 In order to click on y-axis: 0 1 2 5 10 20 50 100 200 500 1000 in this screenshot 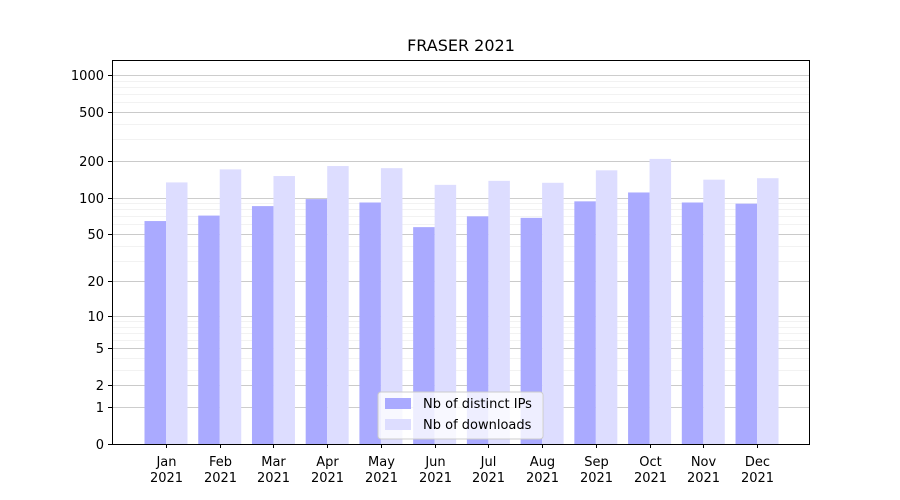, I will do `click(91, 261)`.